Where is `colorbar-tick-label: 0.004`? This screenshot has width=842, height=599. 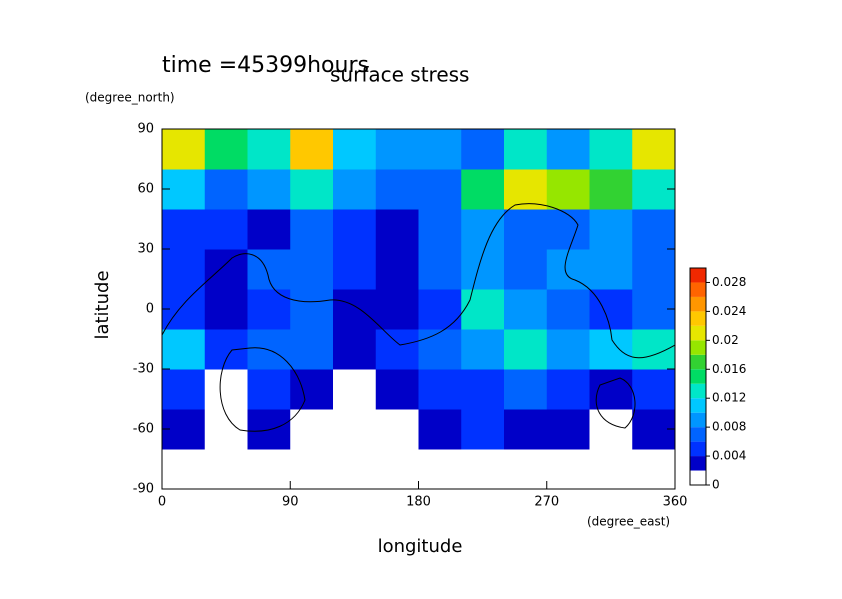
colorbar-tick-label: 0.004 is located at coordinates (729, 456).